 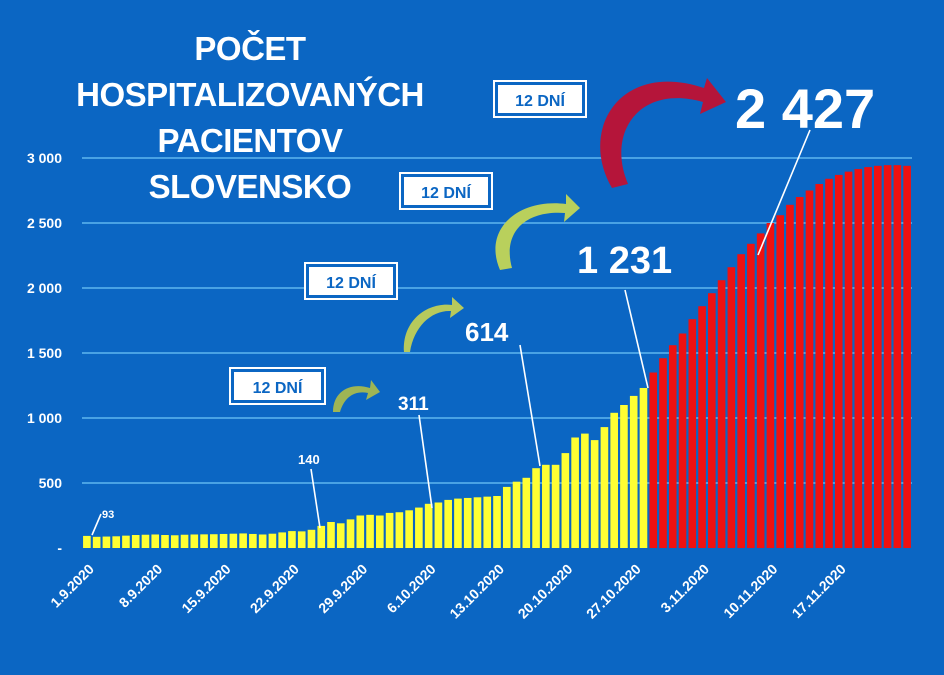 What do you see at coordinates (51, 483) in the screenshot?
I see `y-tick-label: 500` at bounding box center [51, 483].